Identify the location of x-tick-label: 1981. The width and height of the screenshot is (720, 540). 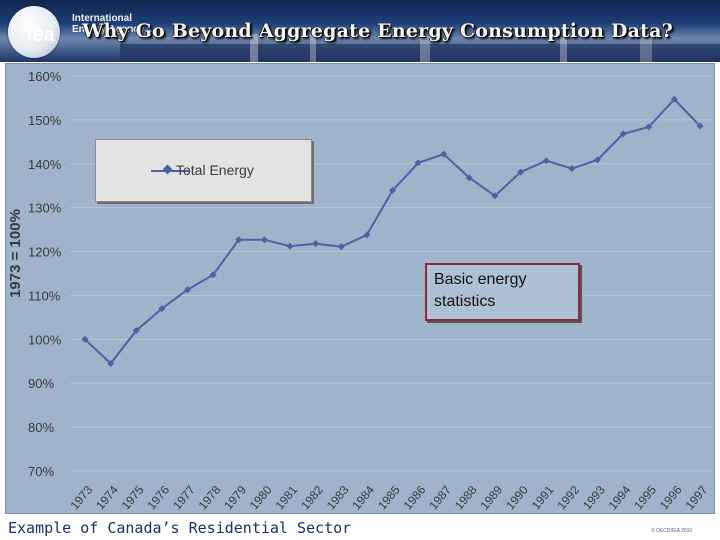
(286, 498).